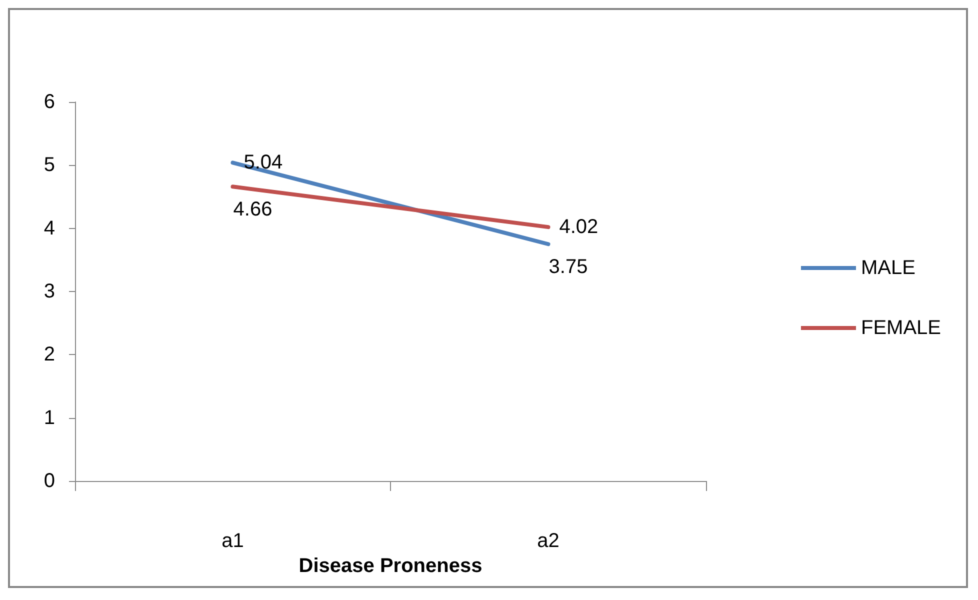  Describe the element at coordinates (568, 267) in the screenshot. I see `data-label: 3.75` at that location.